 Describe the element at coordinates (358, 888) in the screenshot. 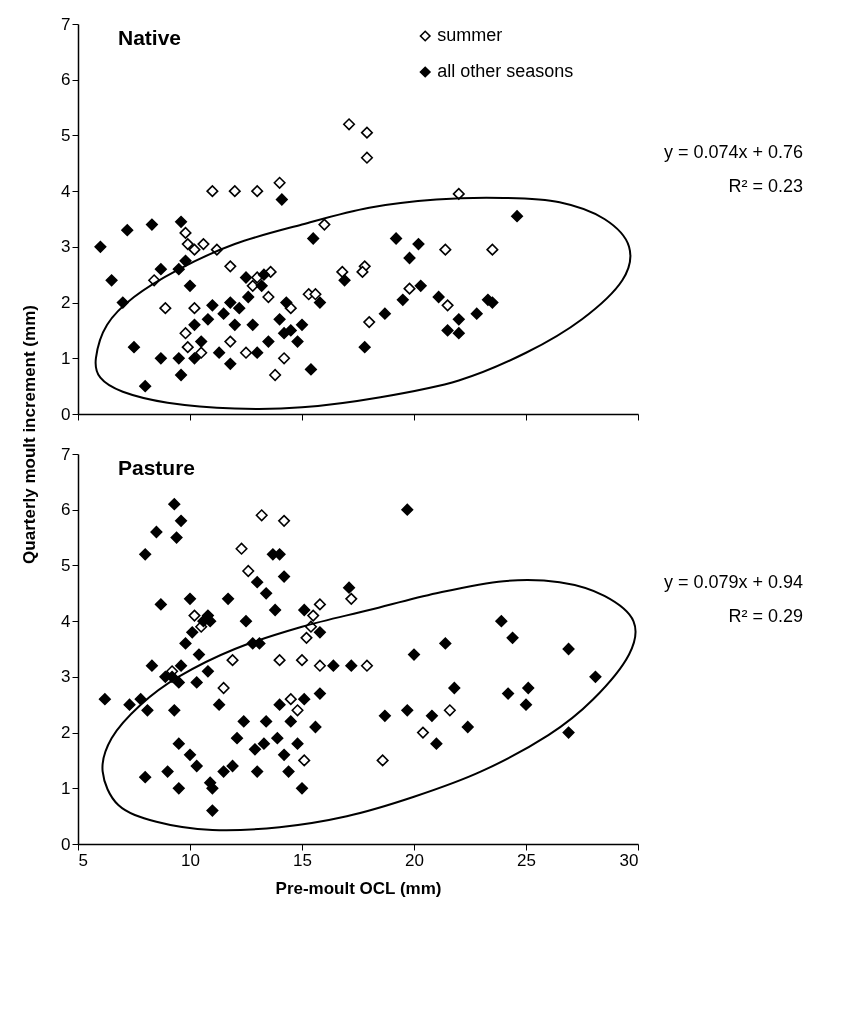

I see `x-axis-title: Pre-moult OCL (mm)` at that location.